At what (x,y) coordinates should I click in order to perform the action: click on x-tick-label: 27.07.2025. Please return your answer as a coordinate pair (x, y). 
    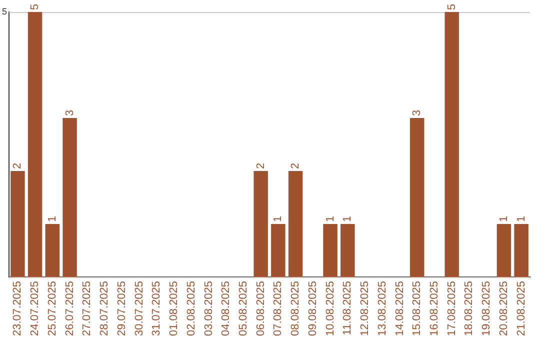
    Looking at the image, I should click on (87, 308).